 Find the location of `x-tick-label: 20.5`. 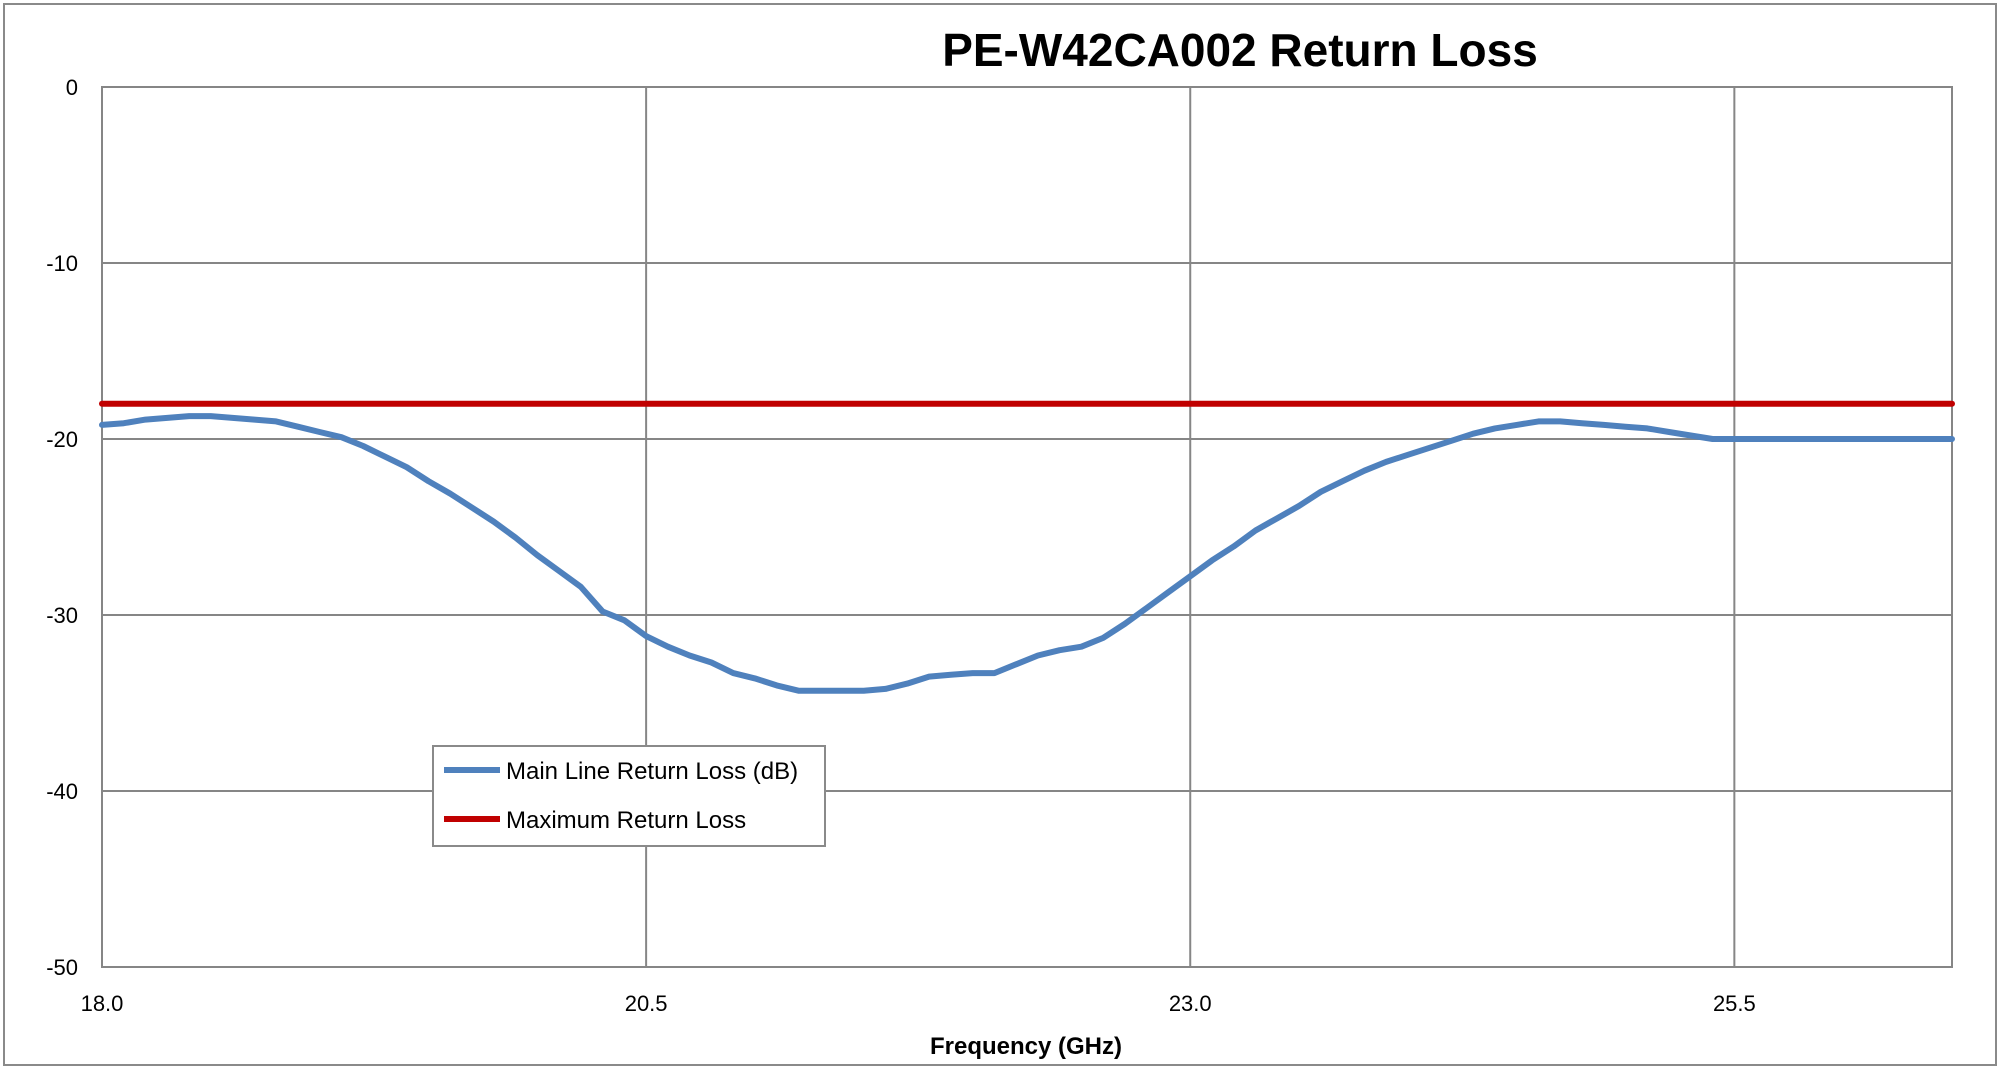

x-tick-label: 20.5 is located at coordinates (646, 1003).